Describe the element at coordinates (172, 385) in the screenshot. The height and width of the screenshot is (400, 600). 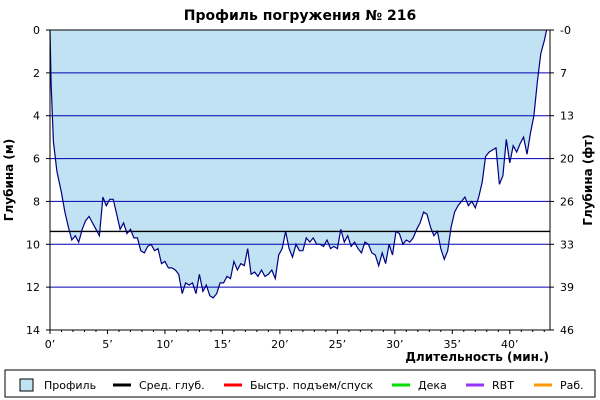
I see `legend-label: Сред. глуб.` at that location.